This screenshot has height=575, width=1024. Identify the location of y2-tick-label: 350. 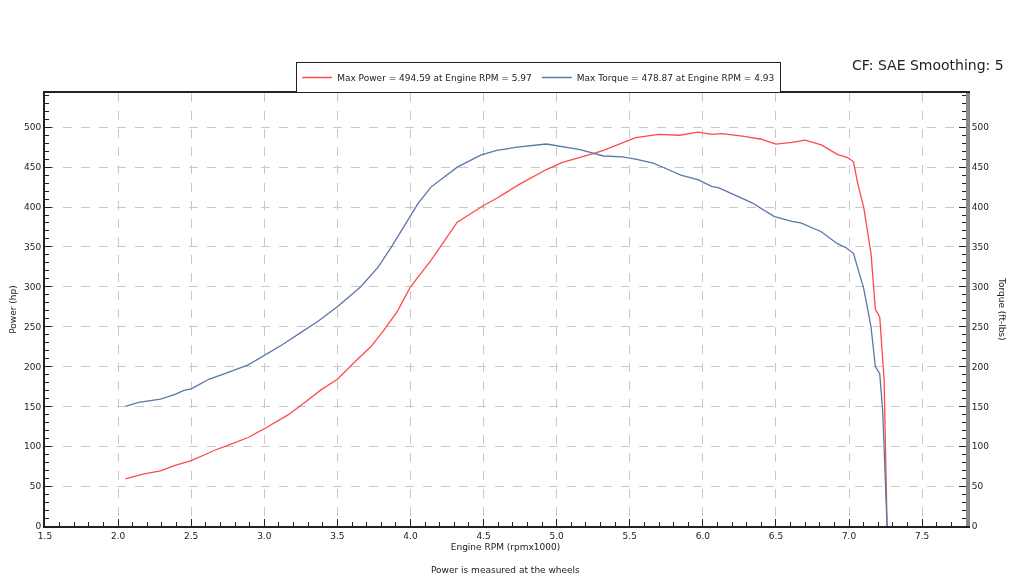
(980, 247).